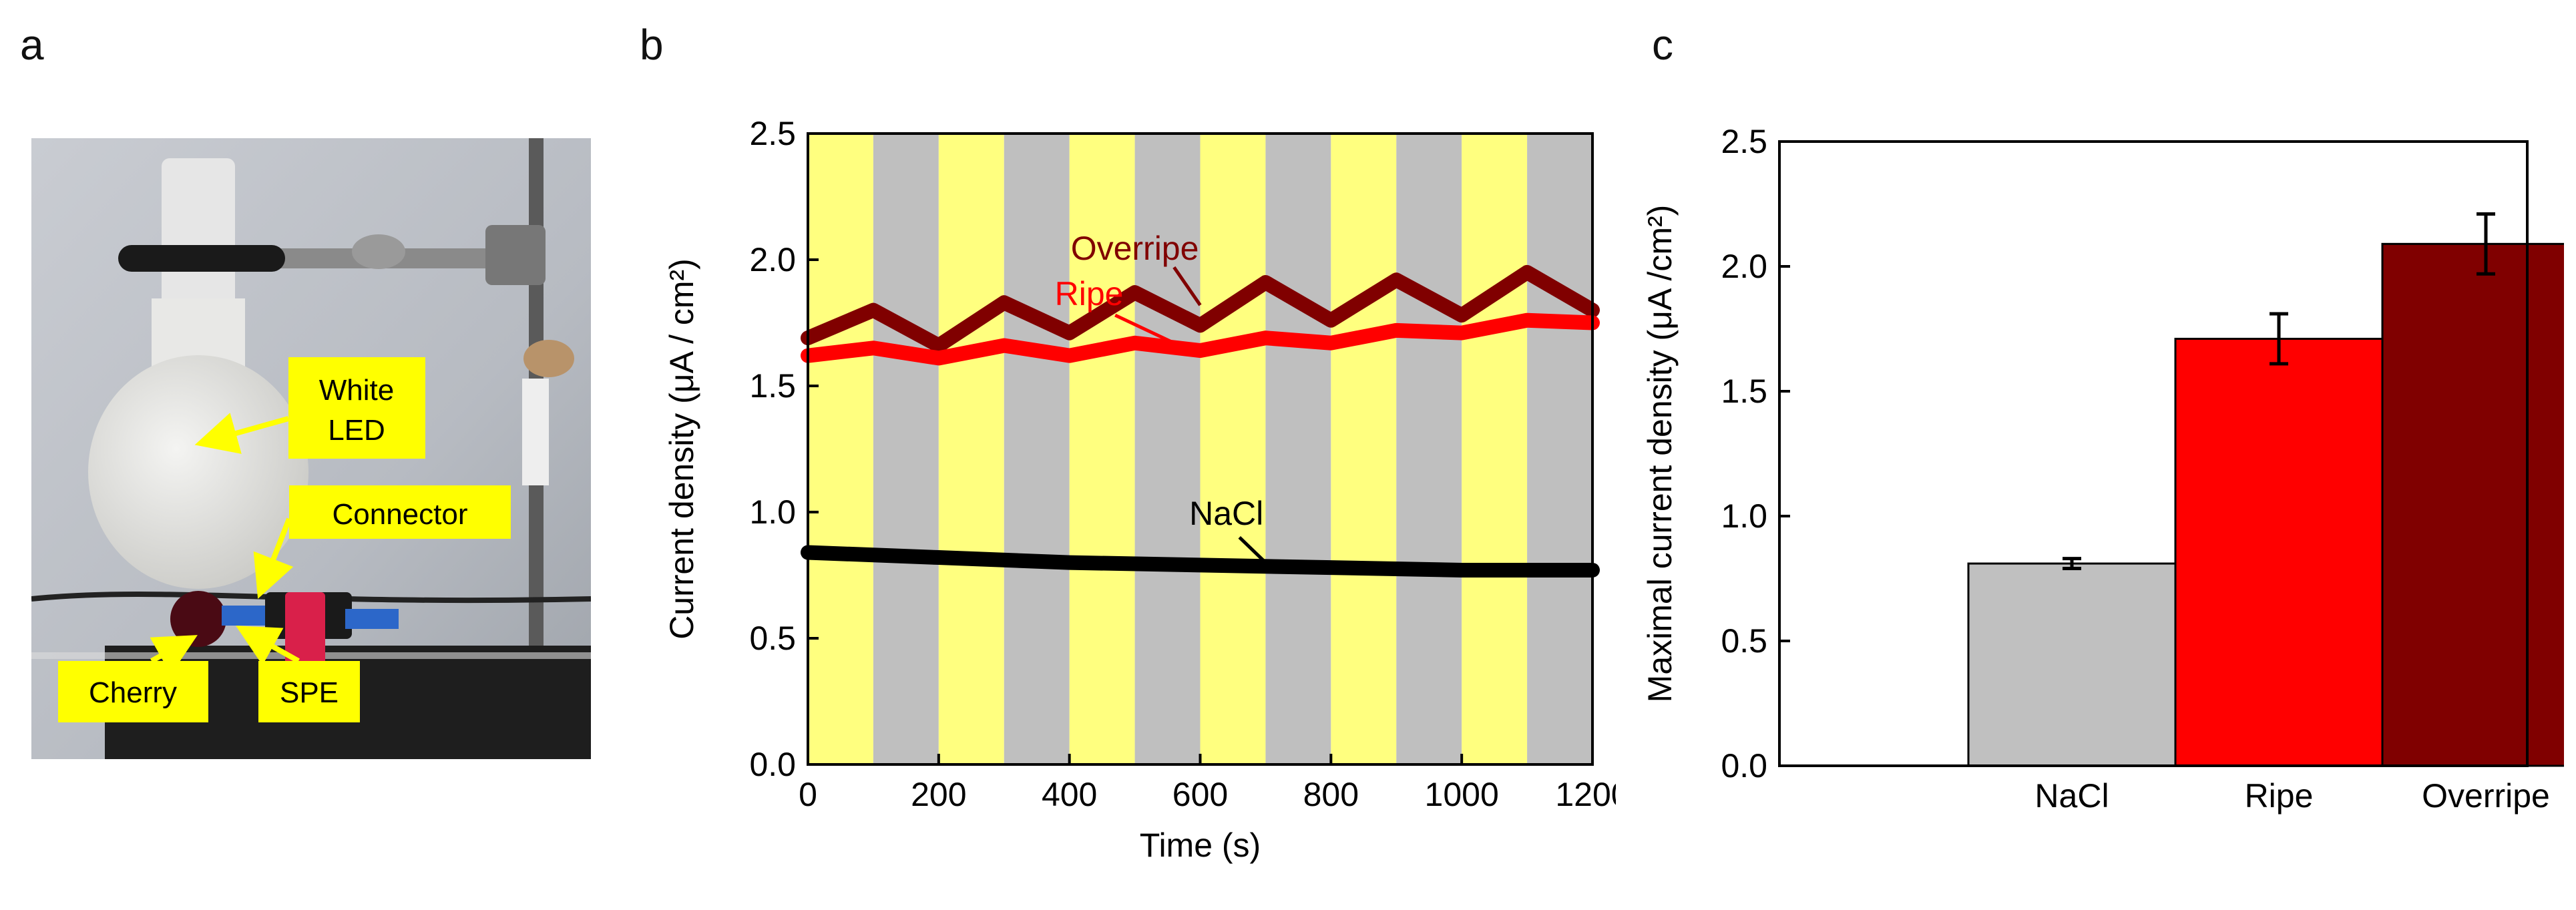 The image size is (2576, 910). Describe the element at coordinates (1144, 329) in the screenshot. I see `arrow-ripe` at that location.